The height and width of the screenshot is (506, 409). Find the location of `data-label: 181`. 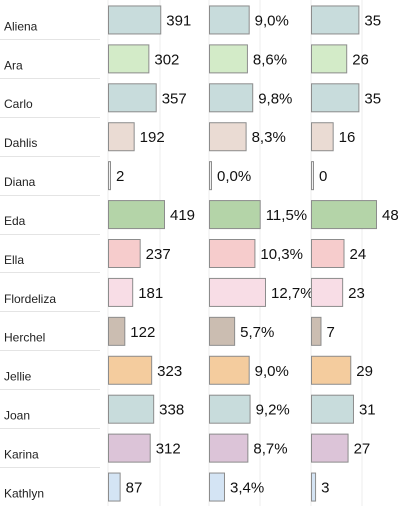

data-label: 181 is located at coordinates (150, 293).